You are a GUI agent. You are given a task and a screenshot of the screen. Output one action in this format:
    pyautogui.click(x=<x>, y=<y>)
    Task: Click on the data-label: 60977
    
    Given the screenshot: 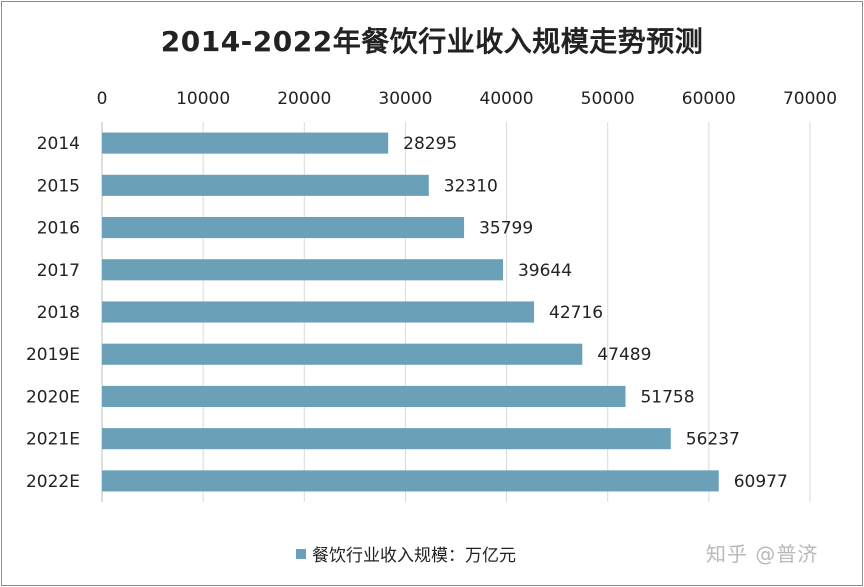 What is the action you would take?
    pyautogui.click(x=761, y=482)
    